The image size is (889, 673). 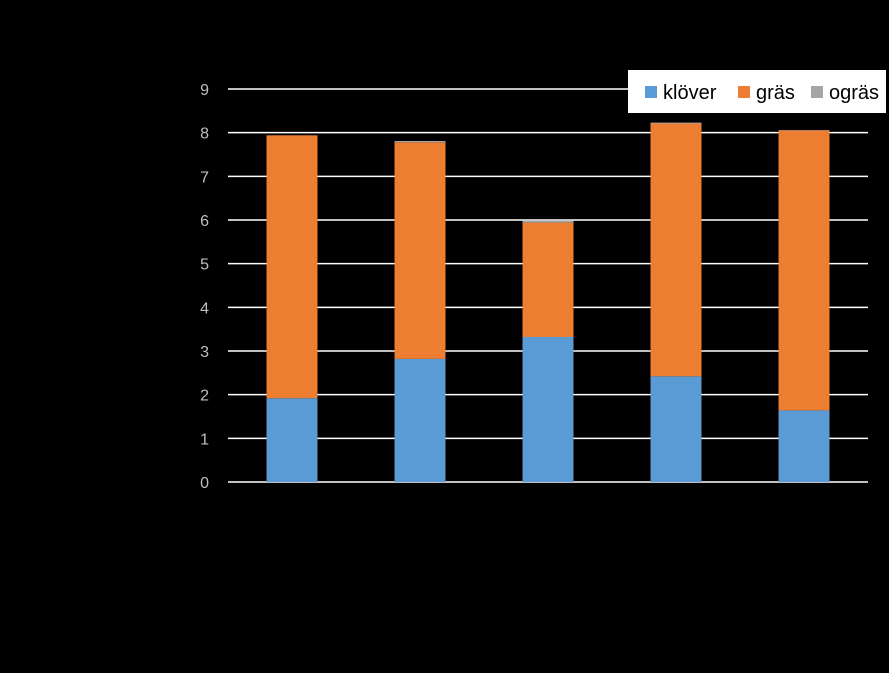 I want to click on y-tick-label-6: 6, so click(x=204, y=221).